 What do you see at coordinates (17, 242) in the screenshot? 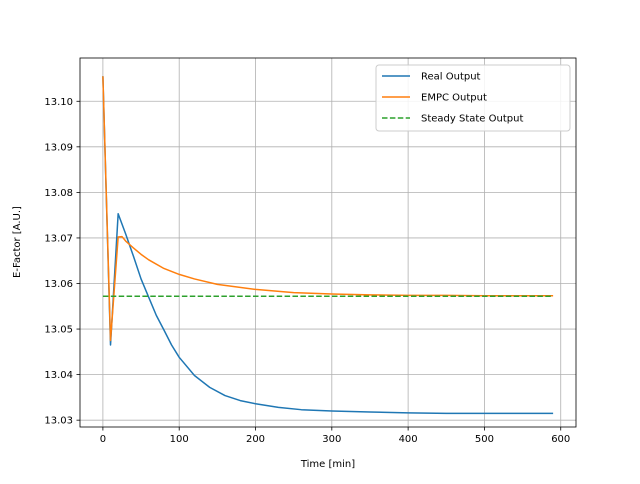
I see `y-axis-label: E-Factor [A.U.]` at bounding box center [17, 242].